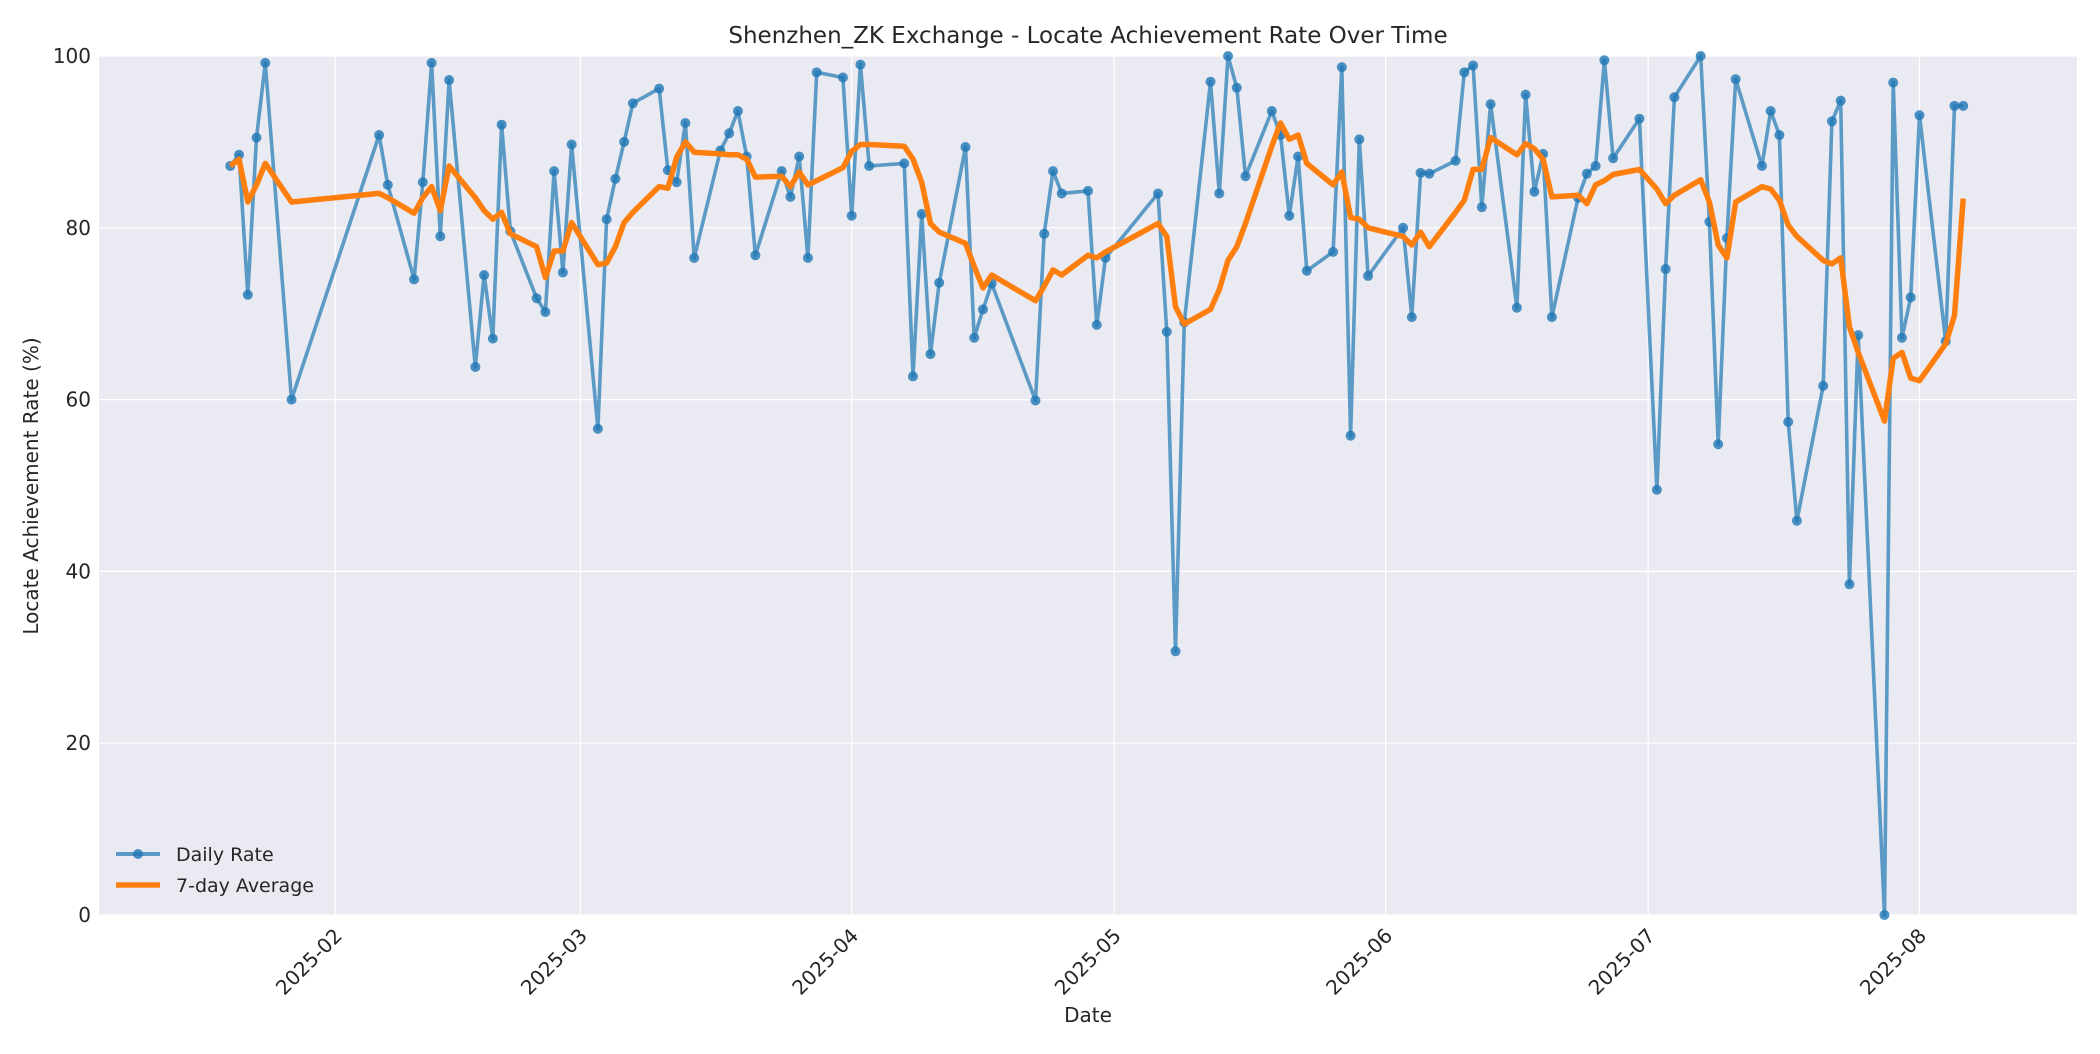 The width and height of the screenshot is (2100, 1054). What do you see at coordinates (72, 56) in the screenshot?
I see `y-tick-label: 100` at bounding box center [72, 56].